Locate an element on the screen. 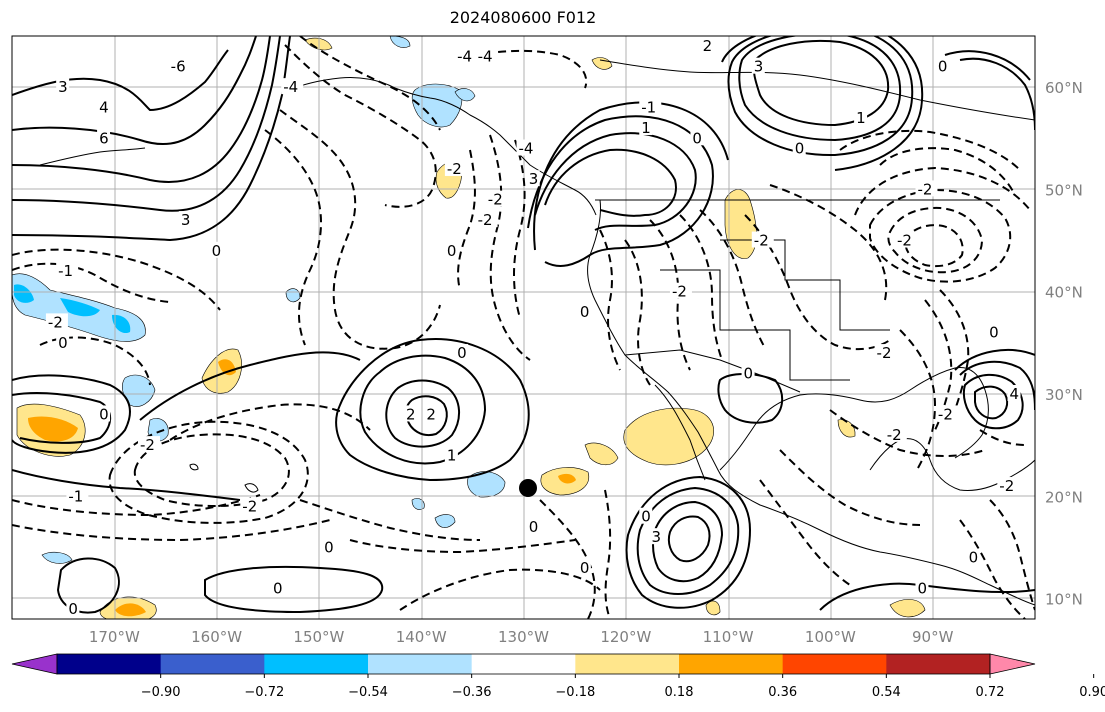 The image size is (1105, 712). latitude-axis: 60°N 50°N 40°N 30°N 20°N 10°N is located at coordinates (1064, 343).